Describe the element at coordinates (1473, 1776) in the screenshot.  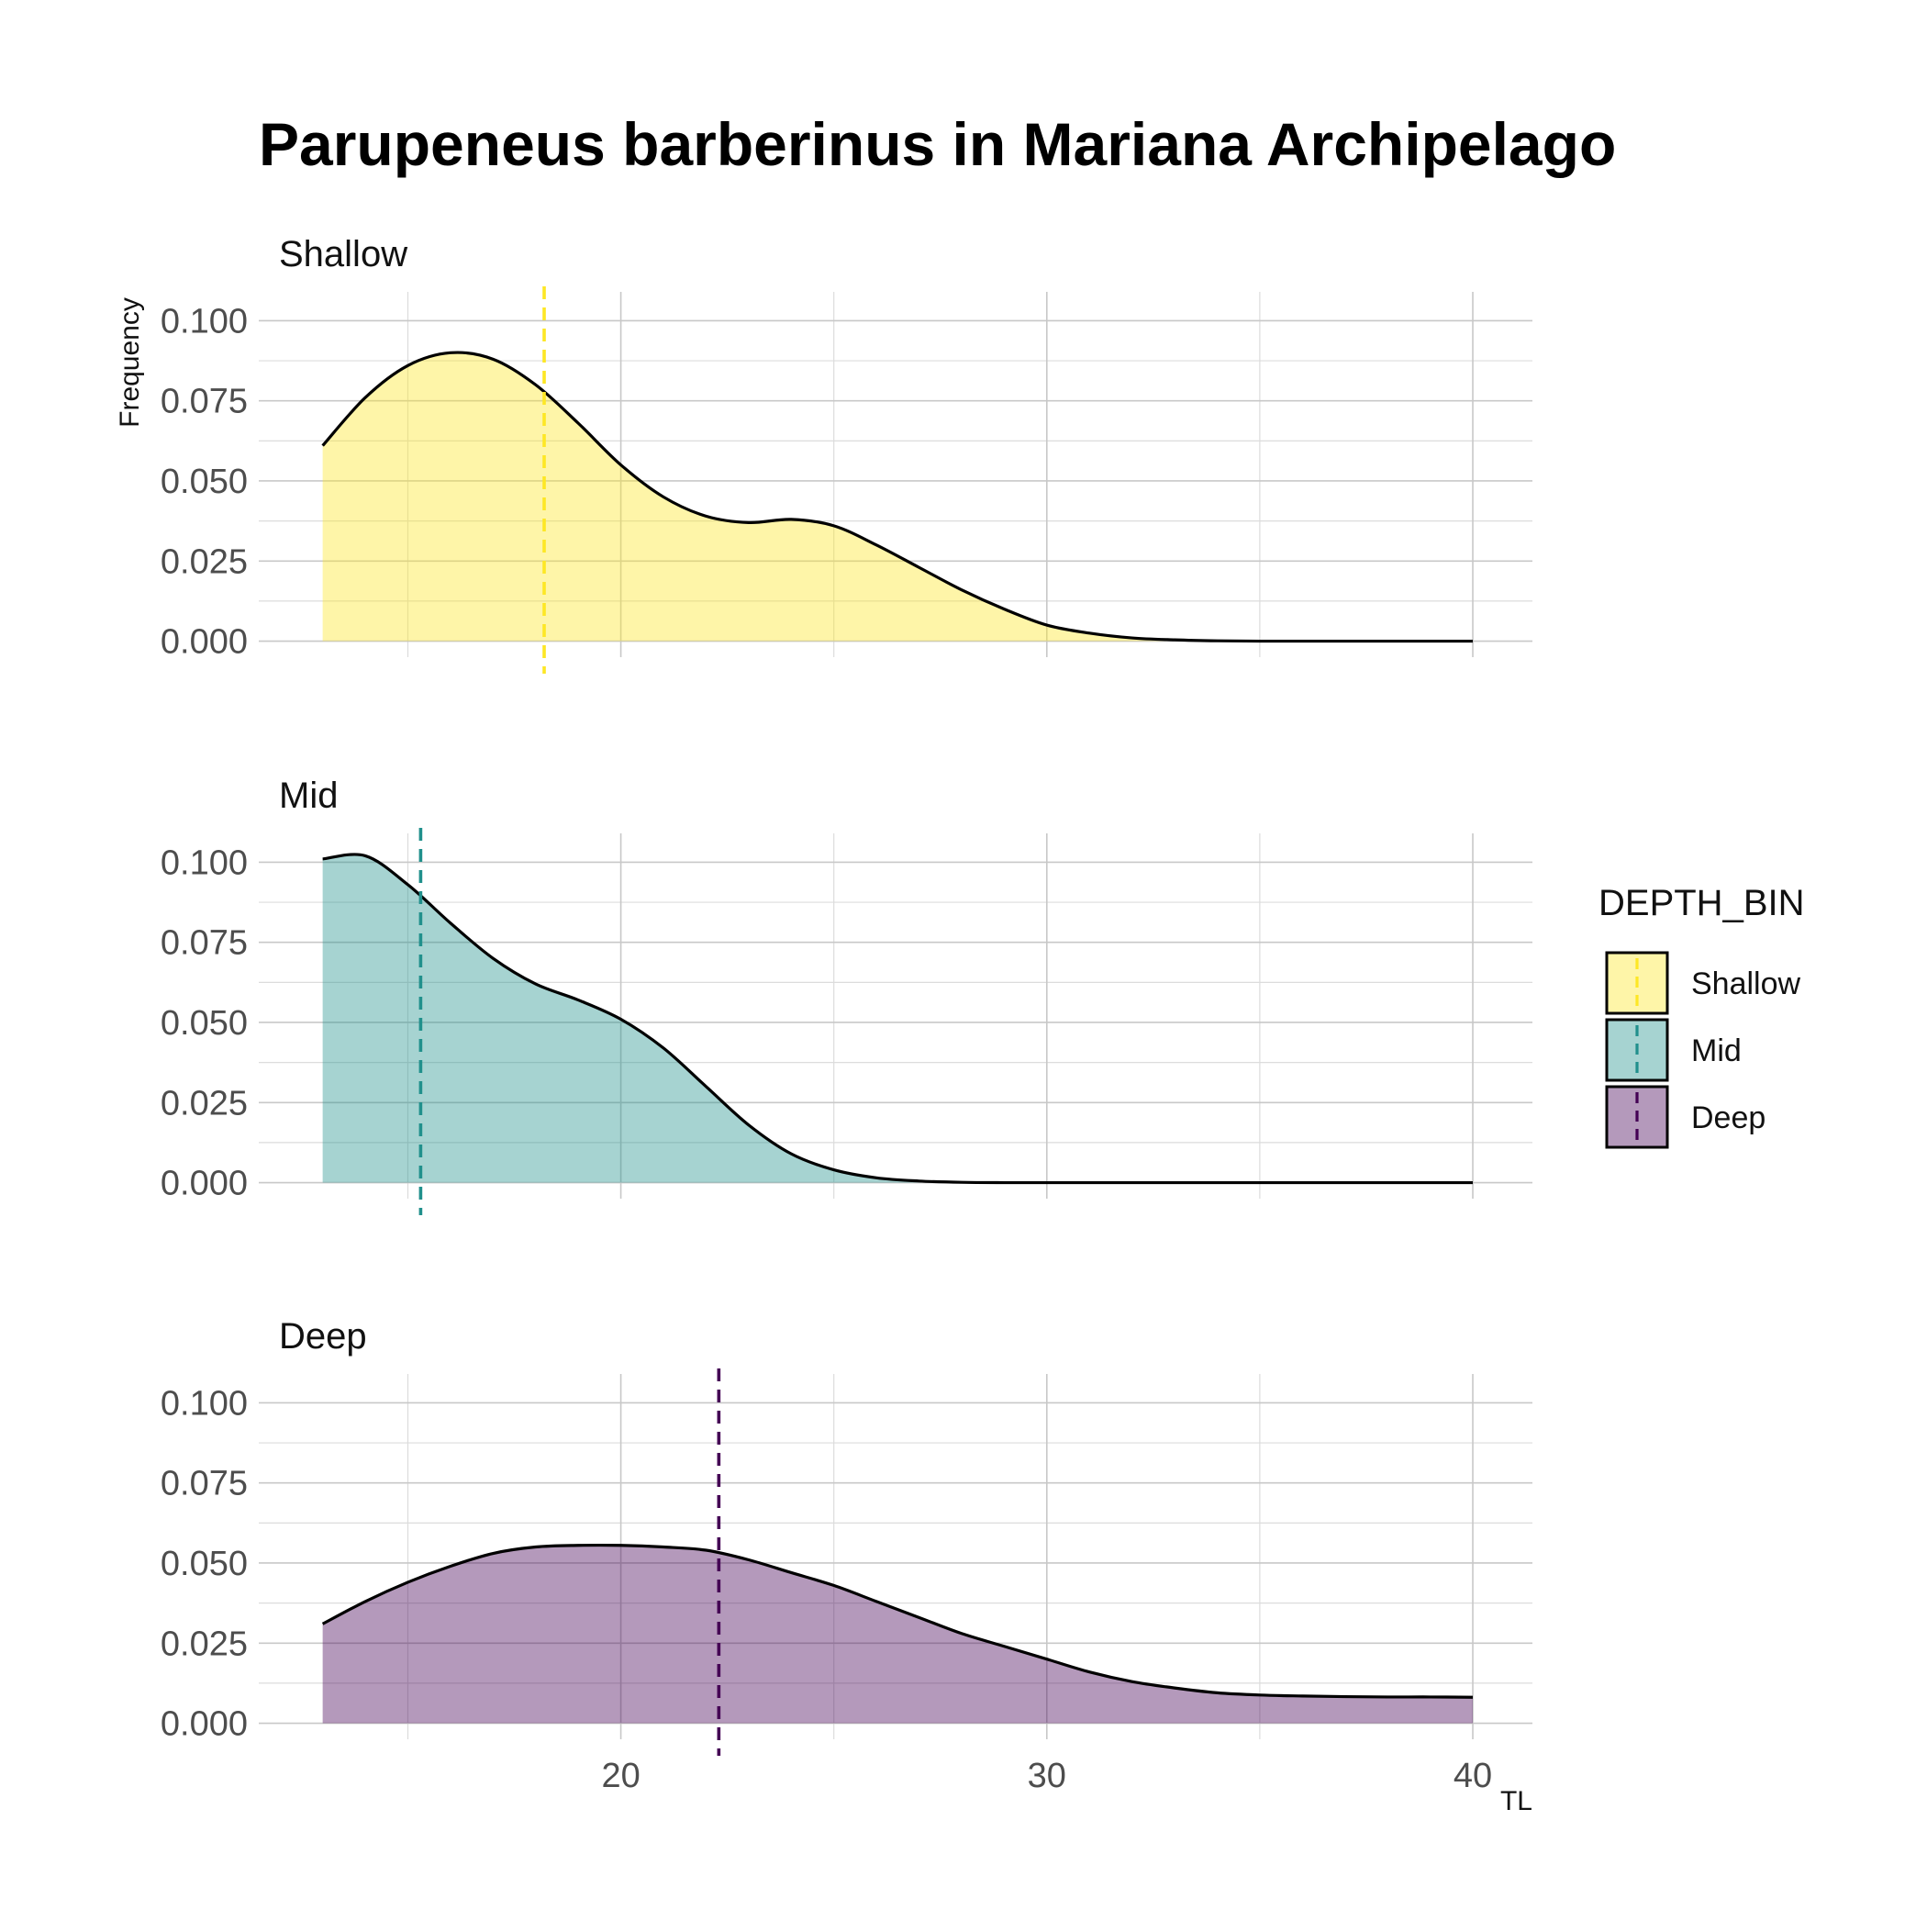
I see `x-tick-label: 40` at that location.